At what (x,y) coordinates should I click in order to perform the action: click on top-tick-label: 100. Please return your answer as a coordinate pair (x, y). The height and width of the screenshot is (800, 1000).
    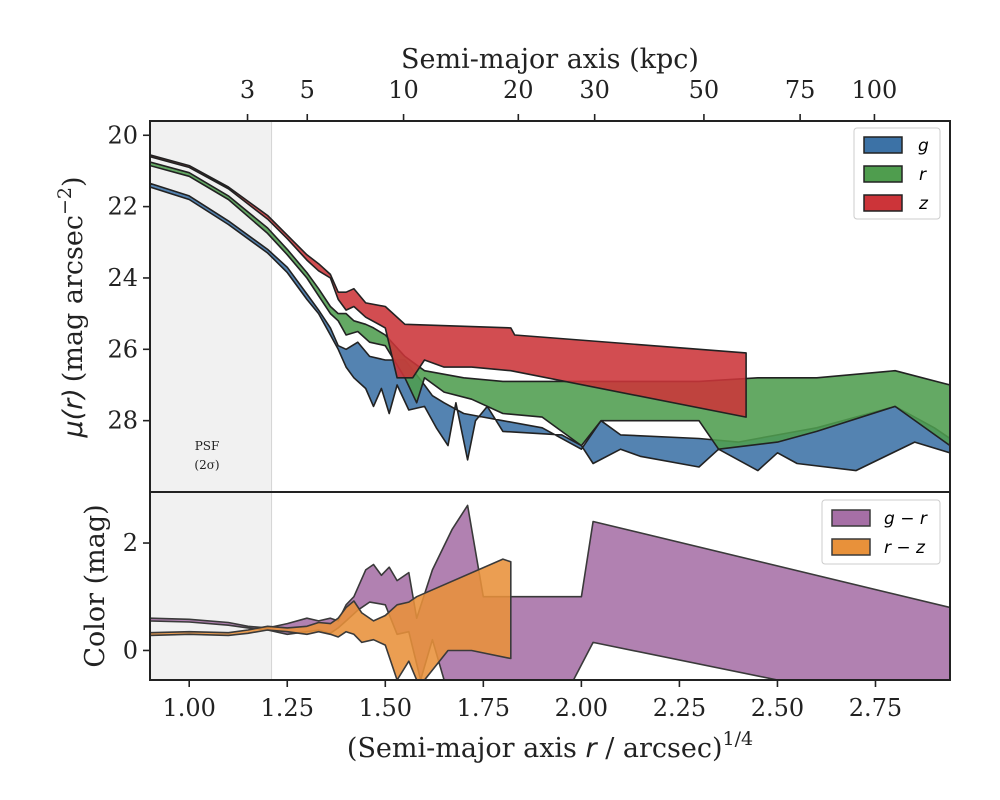
    Looking at the image, I should click on (875, 90).